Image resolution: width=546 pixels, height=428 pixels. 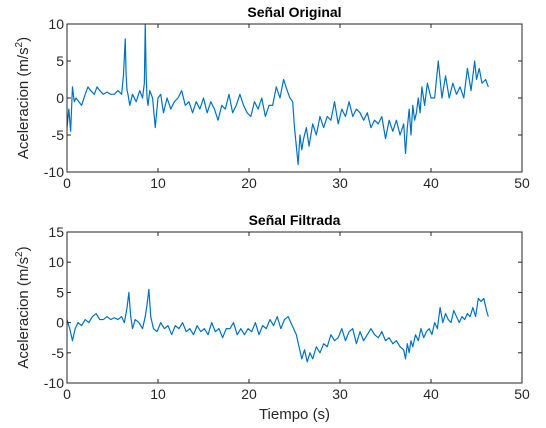 What do you see at coordinates (294, 414) in the screenshot?
I see `x-axis-label: Tiempo (s)` at bounding box center [294, 414].